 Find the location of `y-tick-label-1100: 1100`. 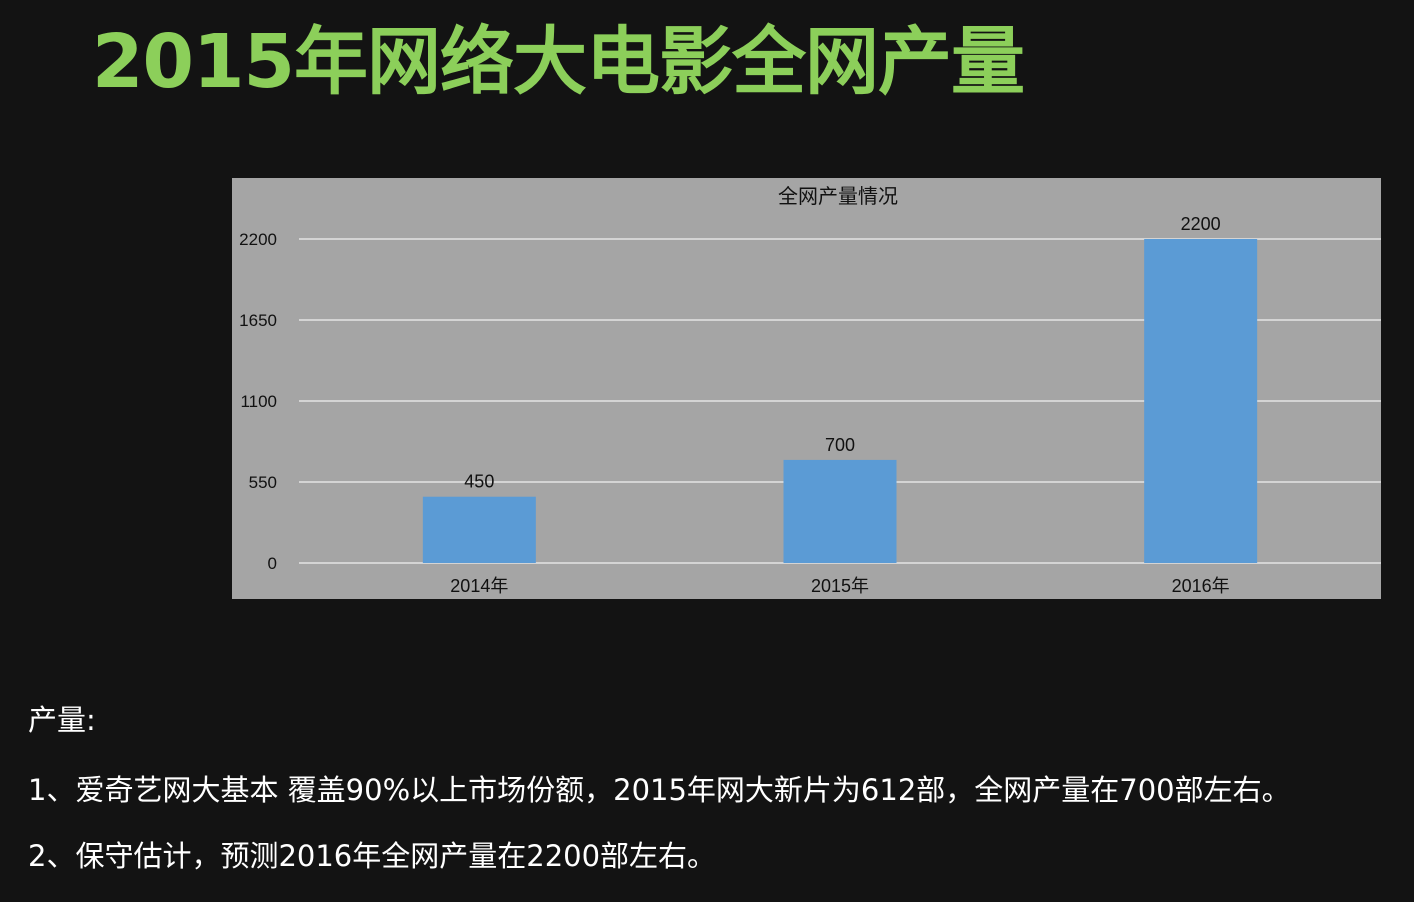

y-tick-label-1100: 1100 is located at coordinates (258, 401).